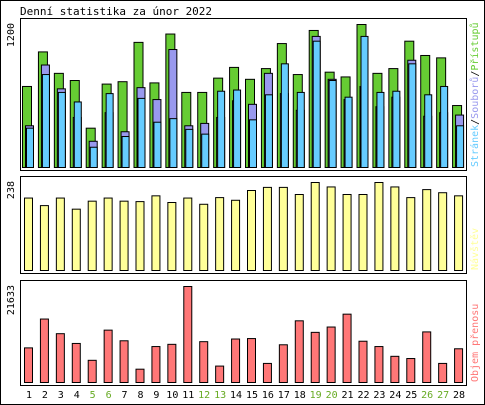 The image size is (485, 405). I want to click on x-tick-label-day-3: 3, so click(61, 395).